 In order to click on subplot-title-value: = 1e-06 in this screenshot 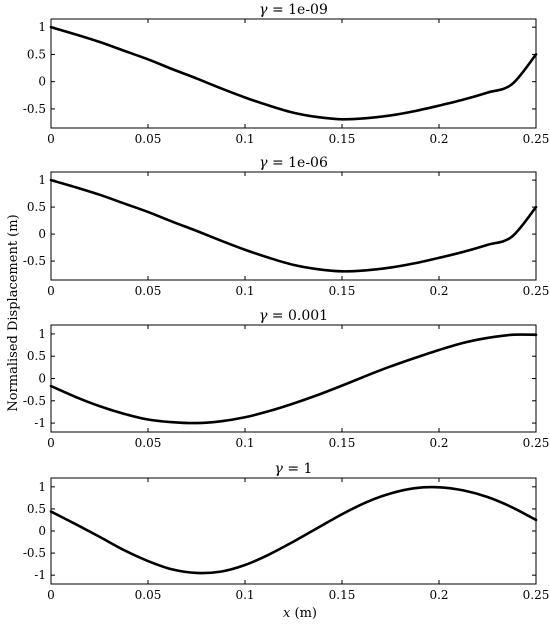, I will do `click(298, 163)`.